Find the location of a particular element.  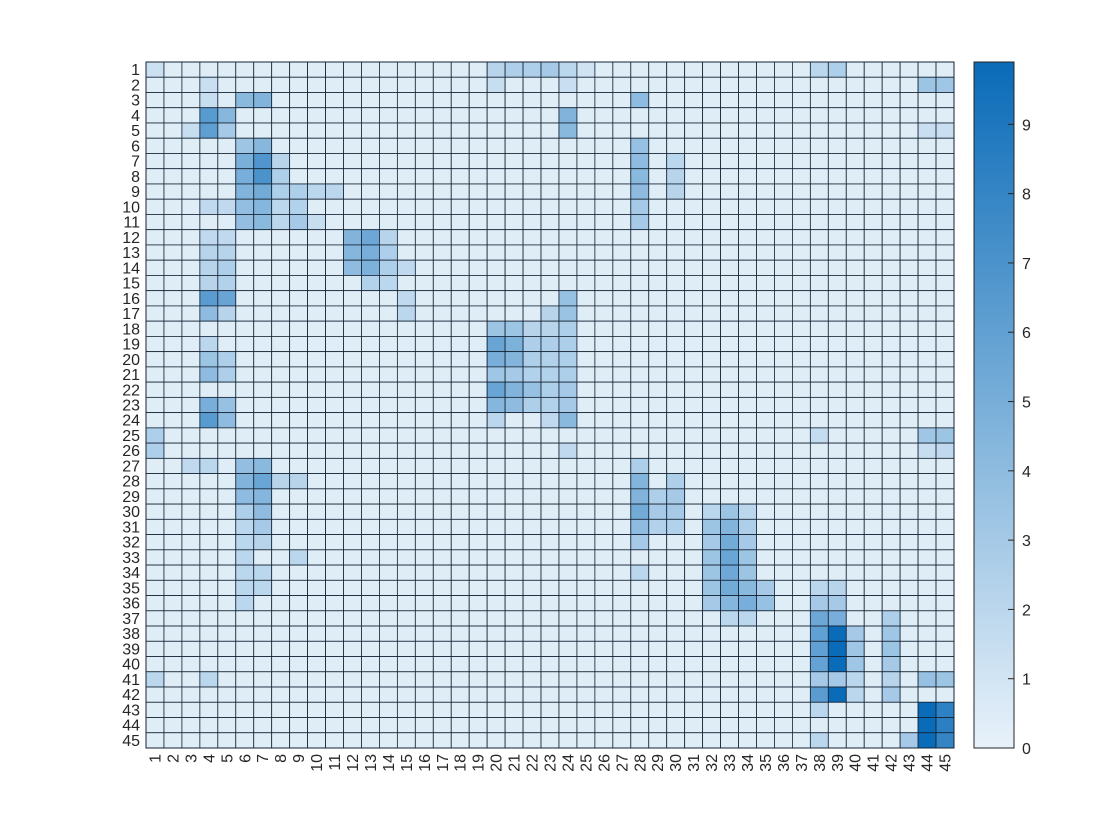

heatmap-cell-r37-c11 is located at coordinates (334, 618).